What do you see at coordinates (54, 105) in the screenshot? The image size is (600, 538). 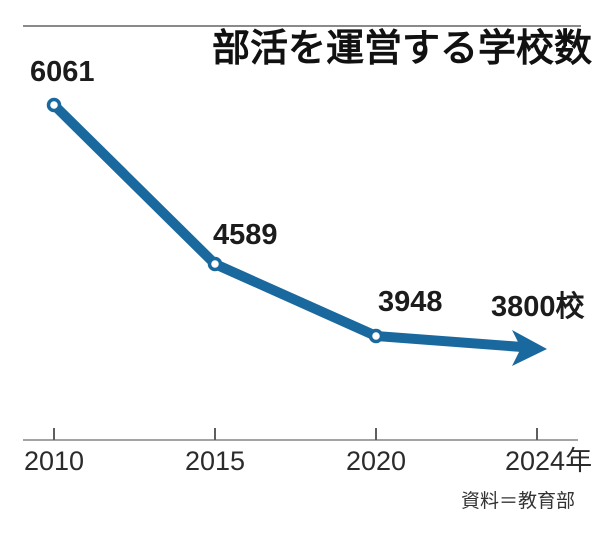 I see `data-point-marker-2010` at bounding box center [54, 105].